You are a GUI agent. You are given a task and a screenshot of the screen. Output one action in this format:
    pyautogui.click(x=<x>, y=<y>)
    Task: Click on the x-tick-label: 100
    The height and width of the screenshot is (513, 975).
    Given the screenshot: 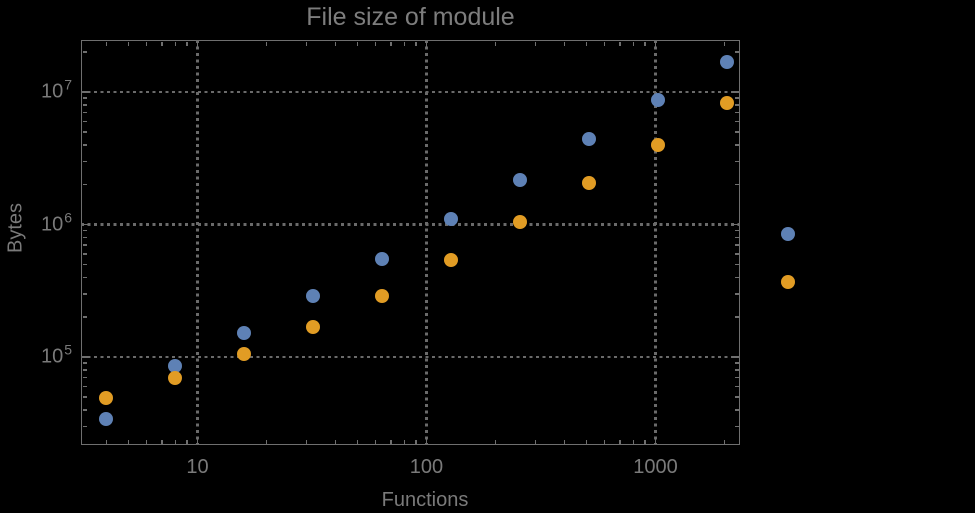 What is the action you would take?
    pyautogui.click(x=426, y=467)
    